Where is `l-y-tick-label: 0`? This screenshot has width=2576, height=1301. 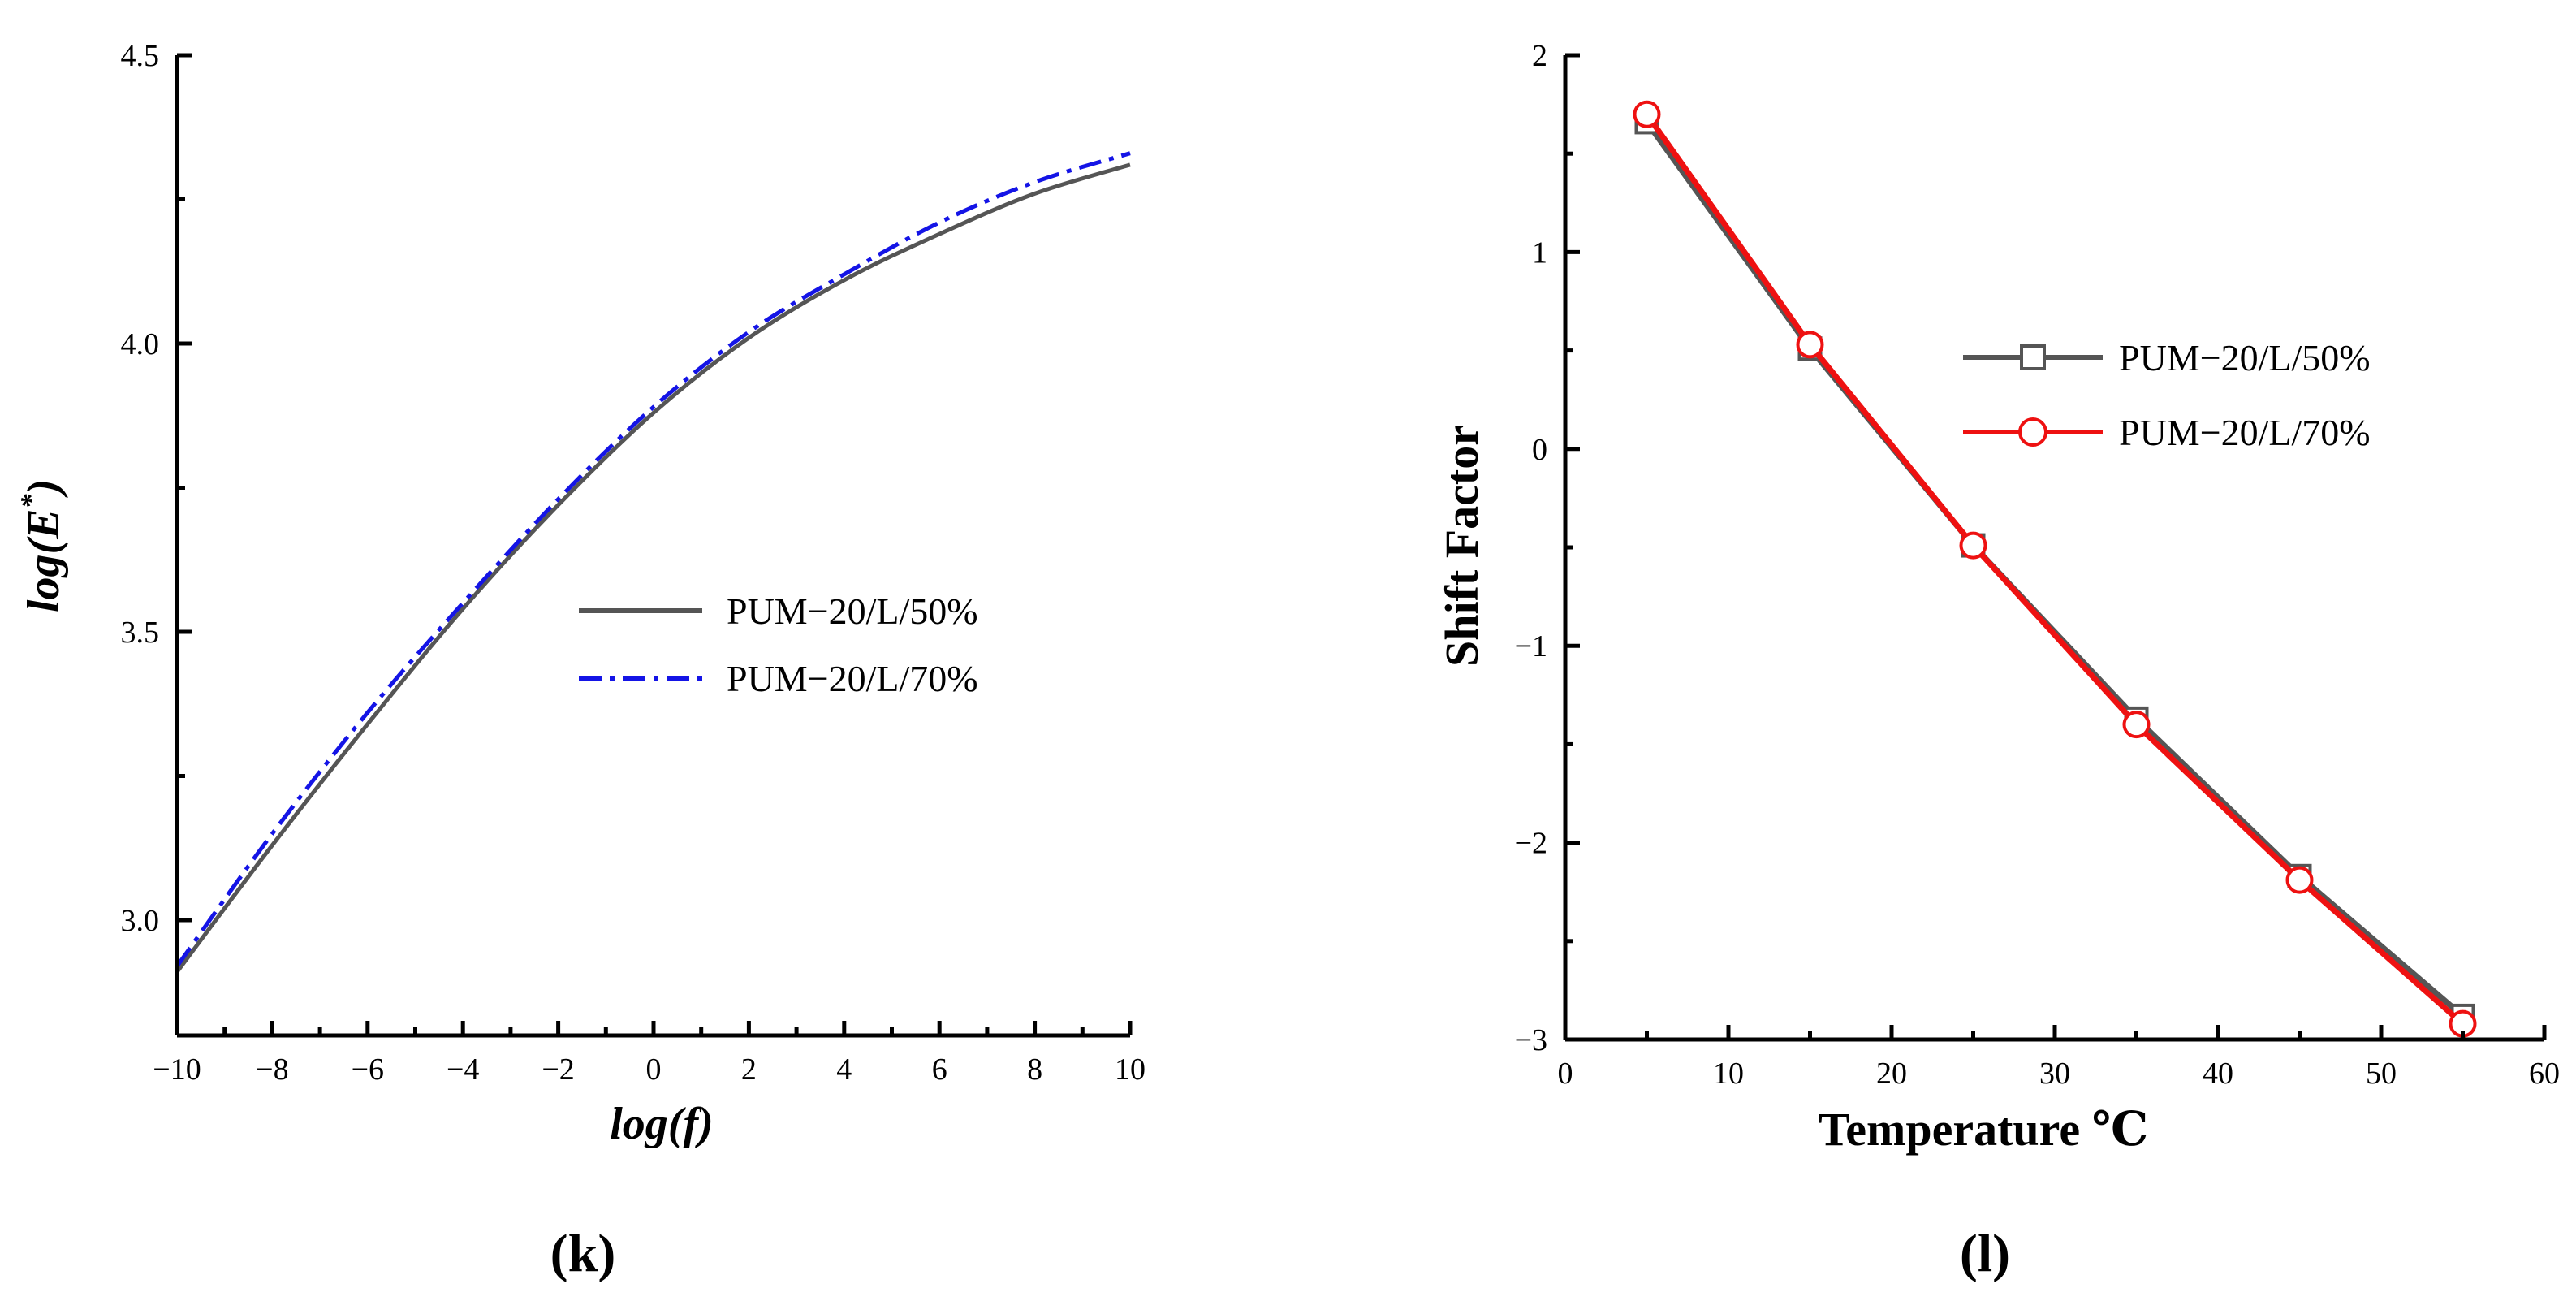 l-y-tick-label: 0 is located at coordinates (1539, 450).